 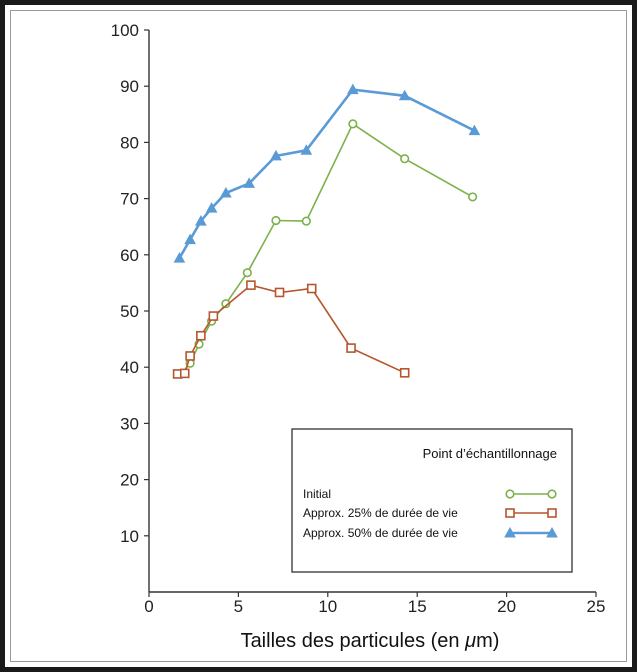 I want to click on x-tick-label: 25, so click(x=596, y=606).